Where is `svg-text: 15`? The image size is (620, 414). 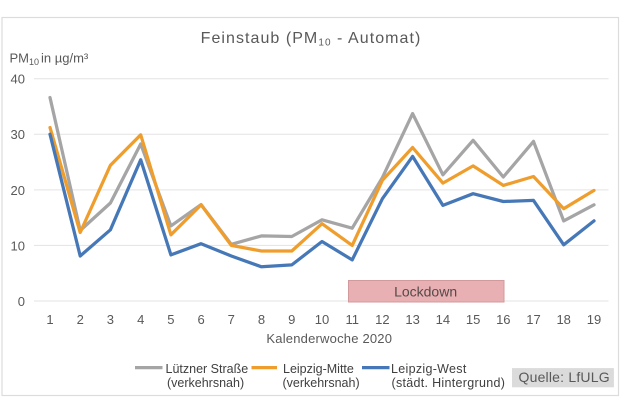
svg-text: 15 is located at coordinates (473, 319).